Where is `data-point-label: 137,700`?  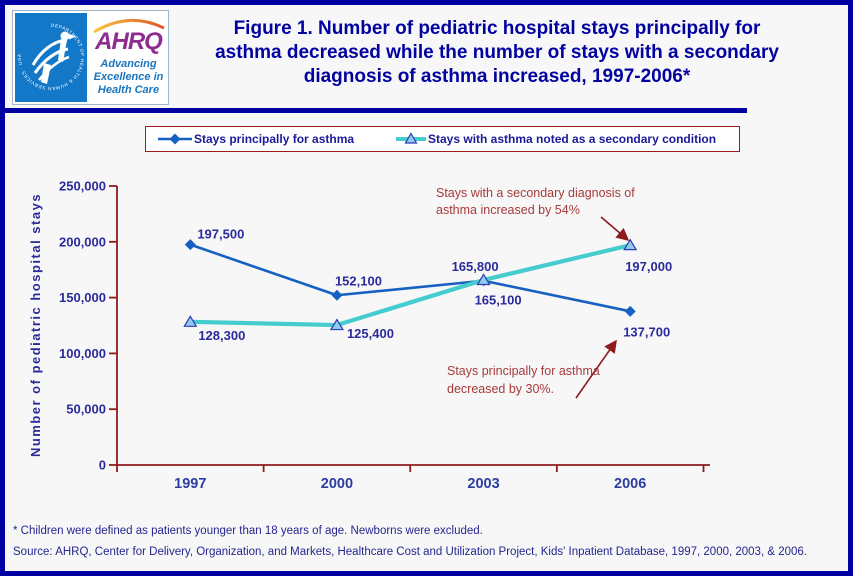
data-point-label: 137,700 is located at coordinates (646, 331).